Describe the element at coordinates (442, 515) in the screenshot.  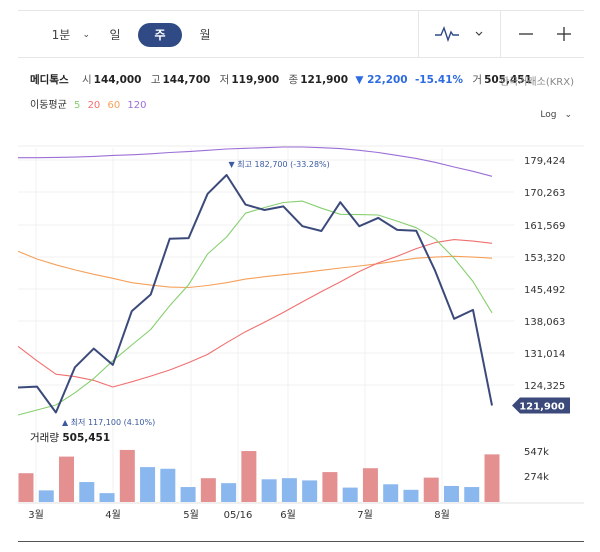
I see `x-tick-label: 8월` at that location.